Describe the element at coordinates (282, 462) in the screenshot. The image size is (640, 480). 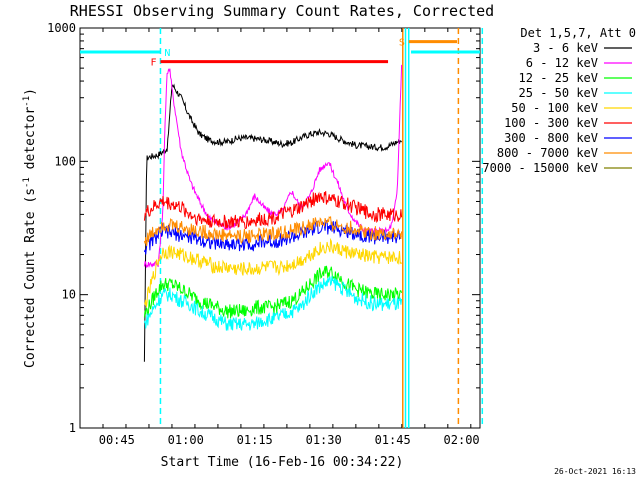
I see `x-axis-label: Start Time (16-Feb-16 00:34:22)` at that location.